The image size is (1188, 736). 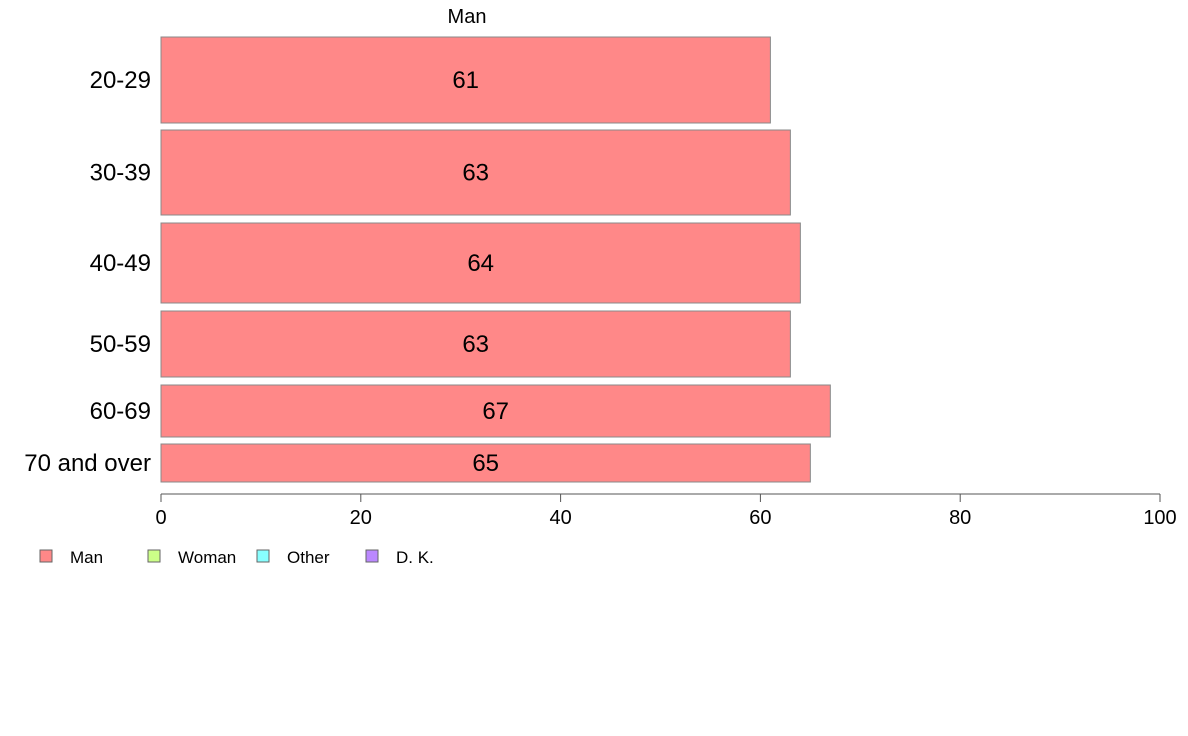 I want to click on data-label: 61, so click(x=465, y=80).